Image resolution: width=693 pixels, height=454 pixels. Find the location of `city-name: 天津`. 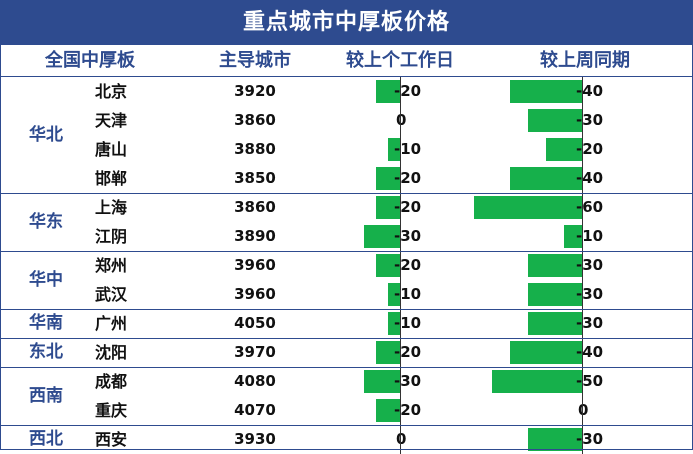

city-name: 天津 is located at coordinates (111, 120).